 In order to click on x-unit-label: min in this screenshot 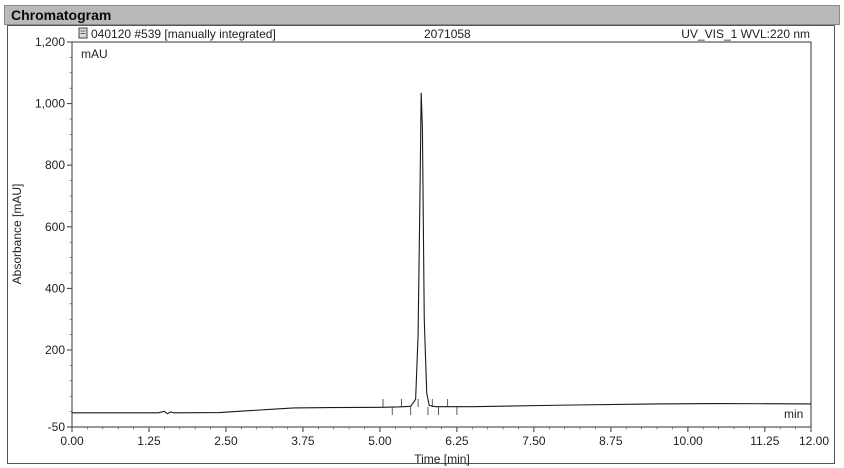, I will do `click(793, 414)`.